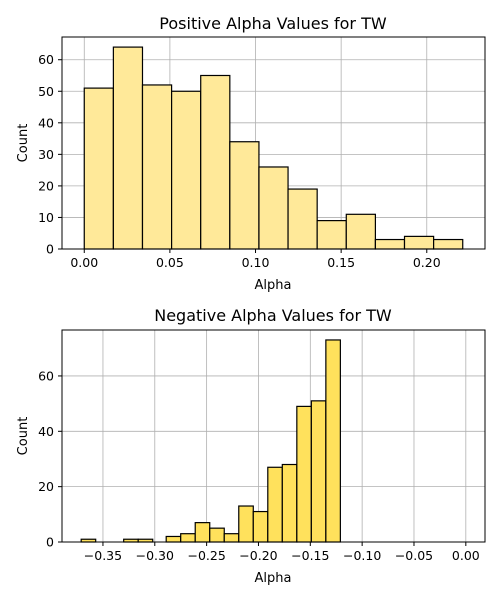 The height and width of the screenshot is (600, 500). I want to click on negative-alpha-x-tick-label: −0.20, so click(258, 555).